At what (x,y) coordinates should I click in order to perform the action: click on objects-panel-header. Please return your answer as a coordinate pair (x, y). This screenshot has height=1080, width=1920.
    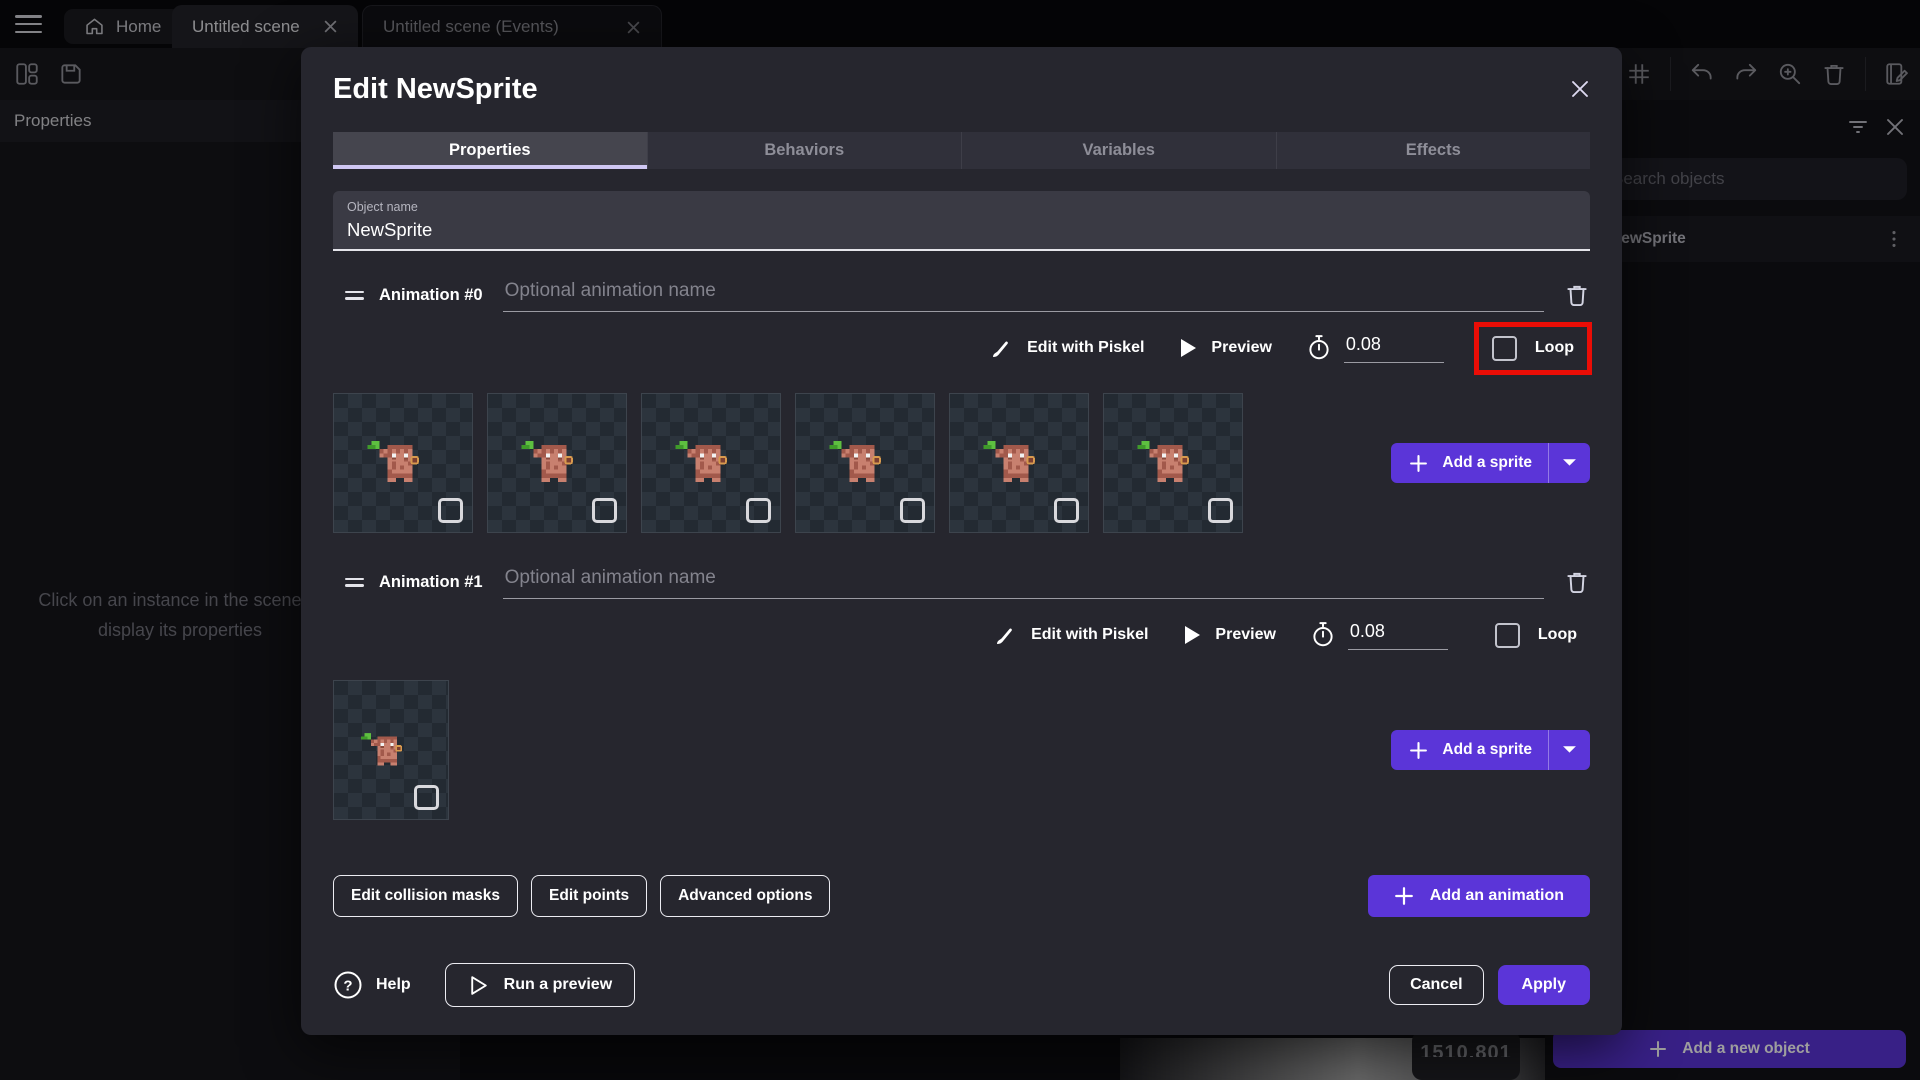
    Looking at the image, I should click on (1732, 127).